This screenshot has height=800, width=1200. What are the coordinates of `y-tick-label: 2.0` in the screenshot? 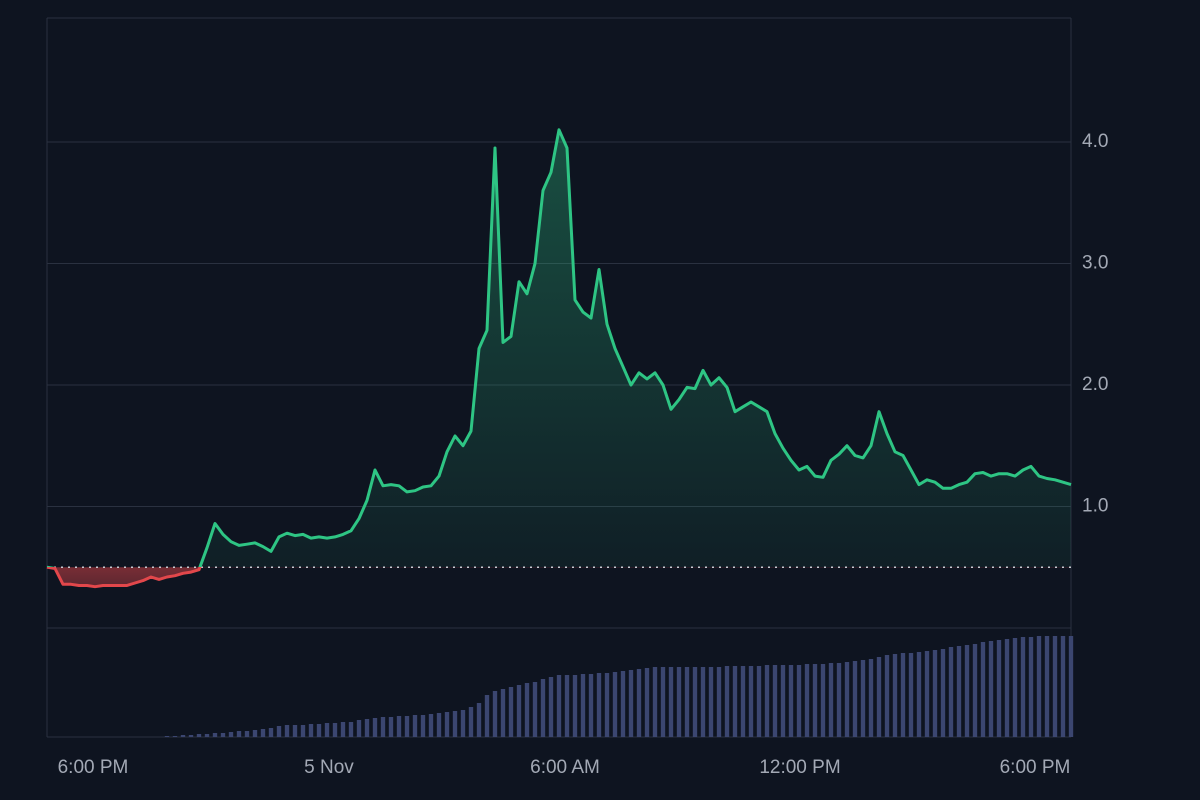 It's located at (1095, 384).